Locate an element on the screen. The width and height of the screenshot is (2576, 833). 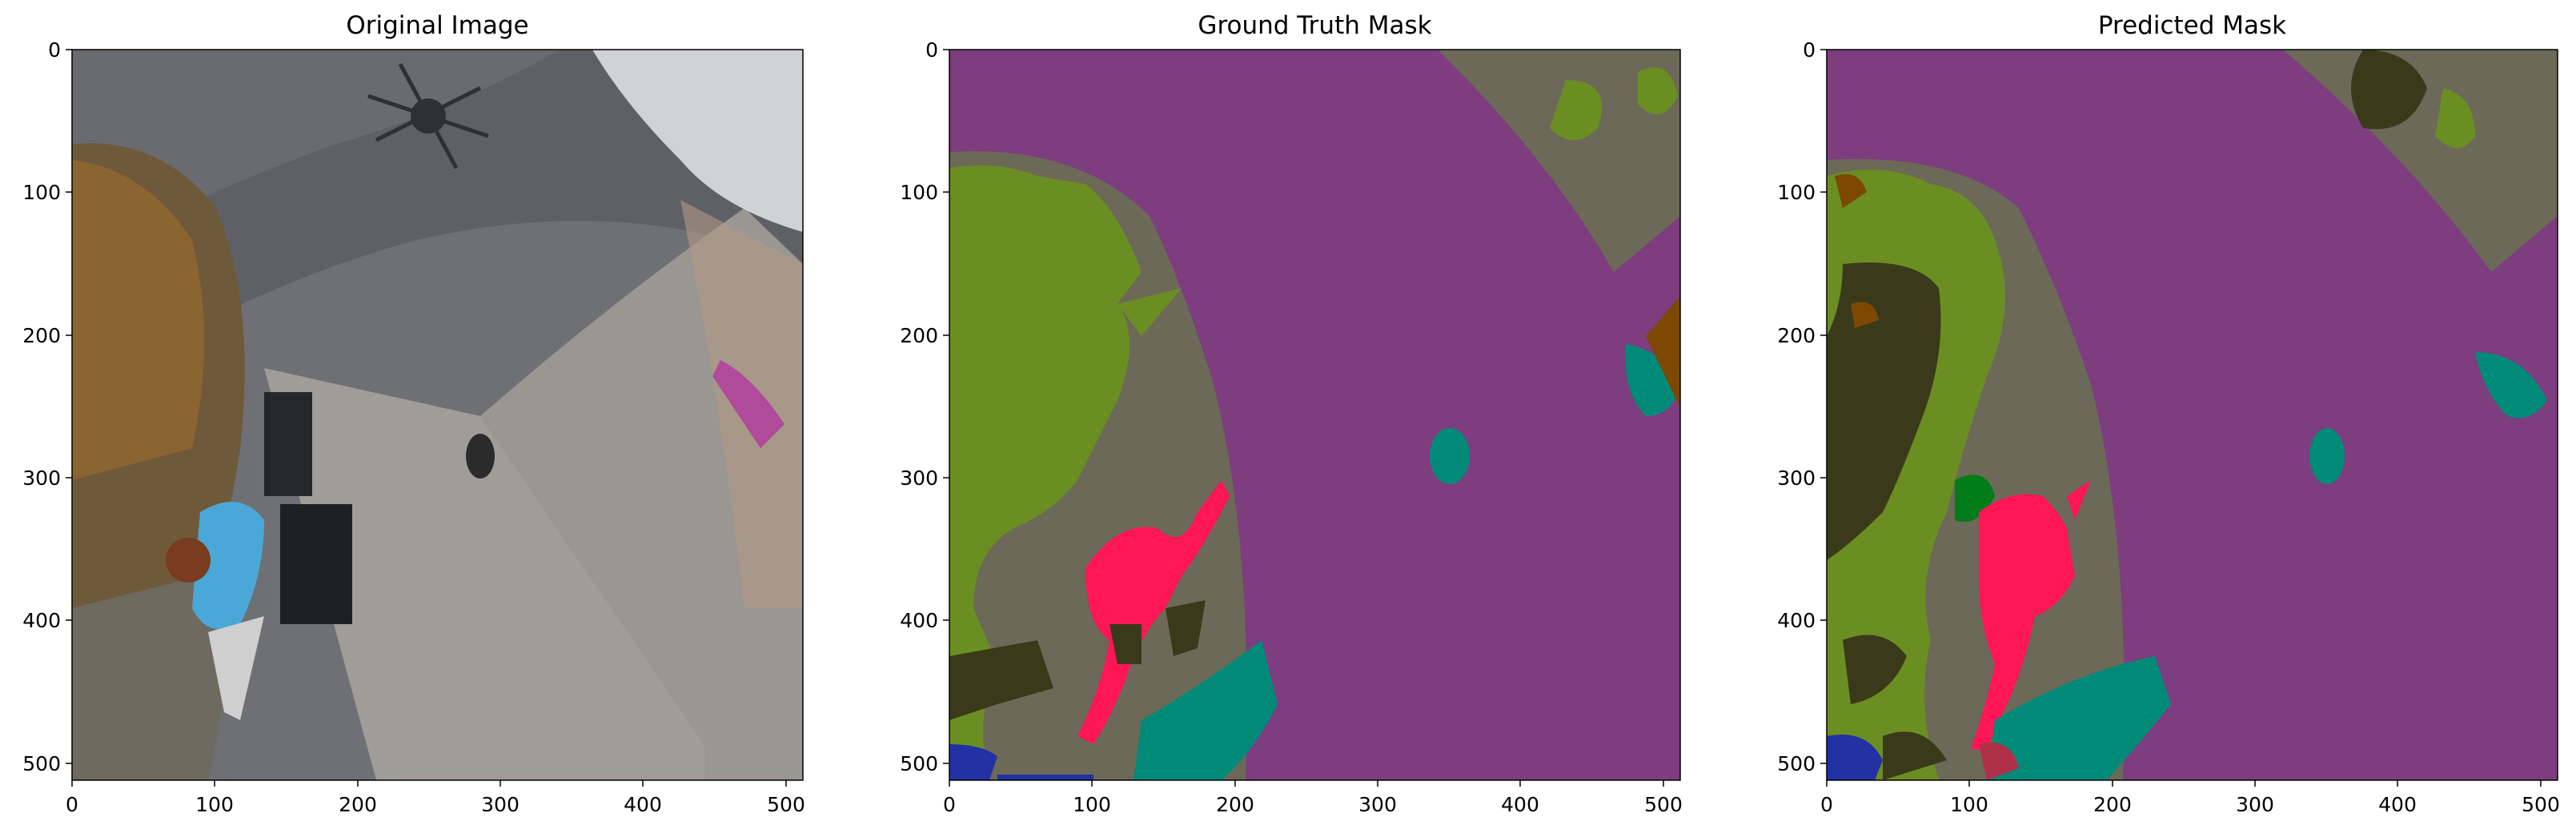
panel-title: Ground Truth Mask is located at coordinates (1315, 25).